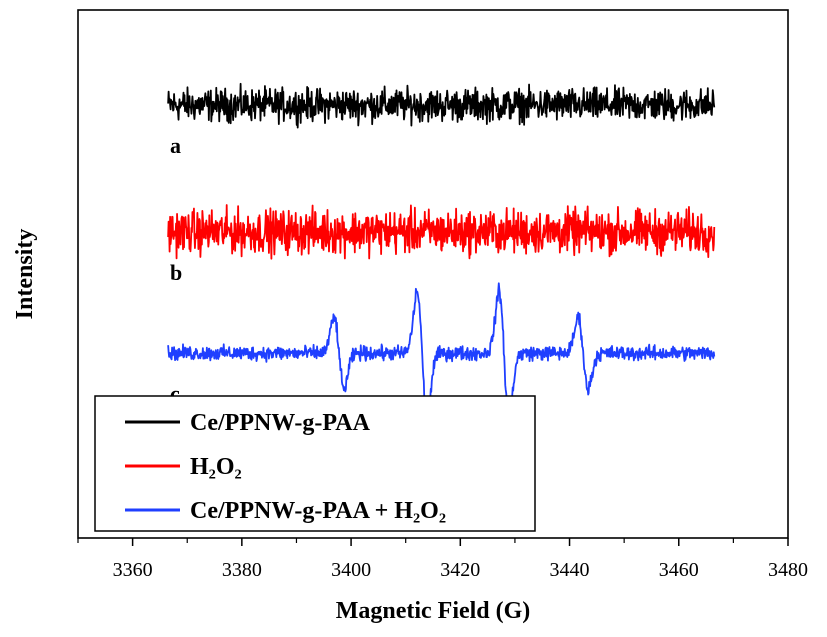  What do you see at coordinates (788, 570) in the screenshot?
I see `x-tick-label: 3480` at bounding box center [788, 570].